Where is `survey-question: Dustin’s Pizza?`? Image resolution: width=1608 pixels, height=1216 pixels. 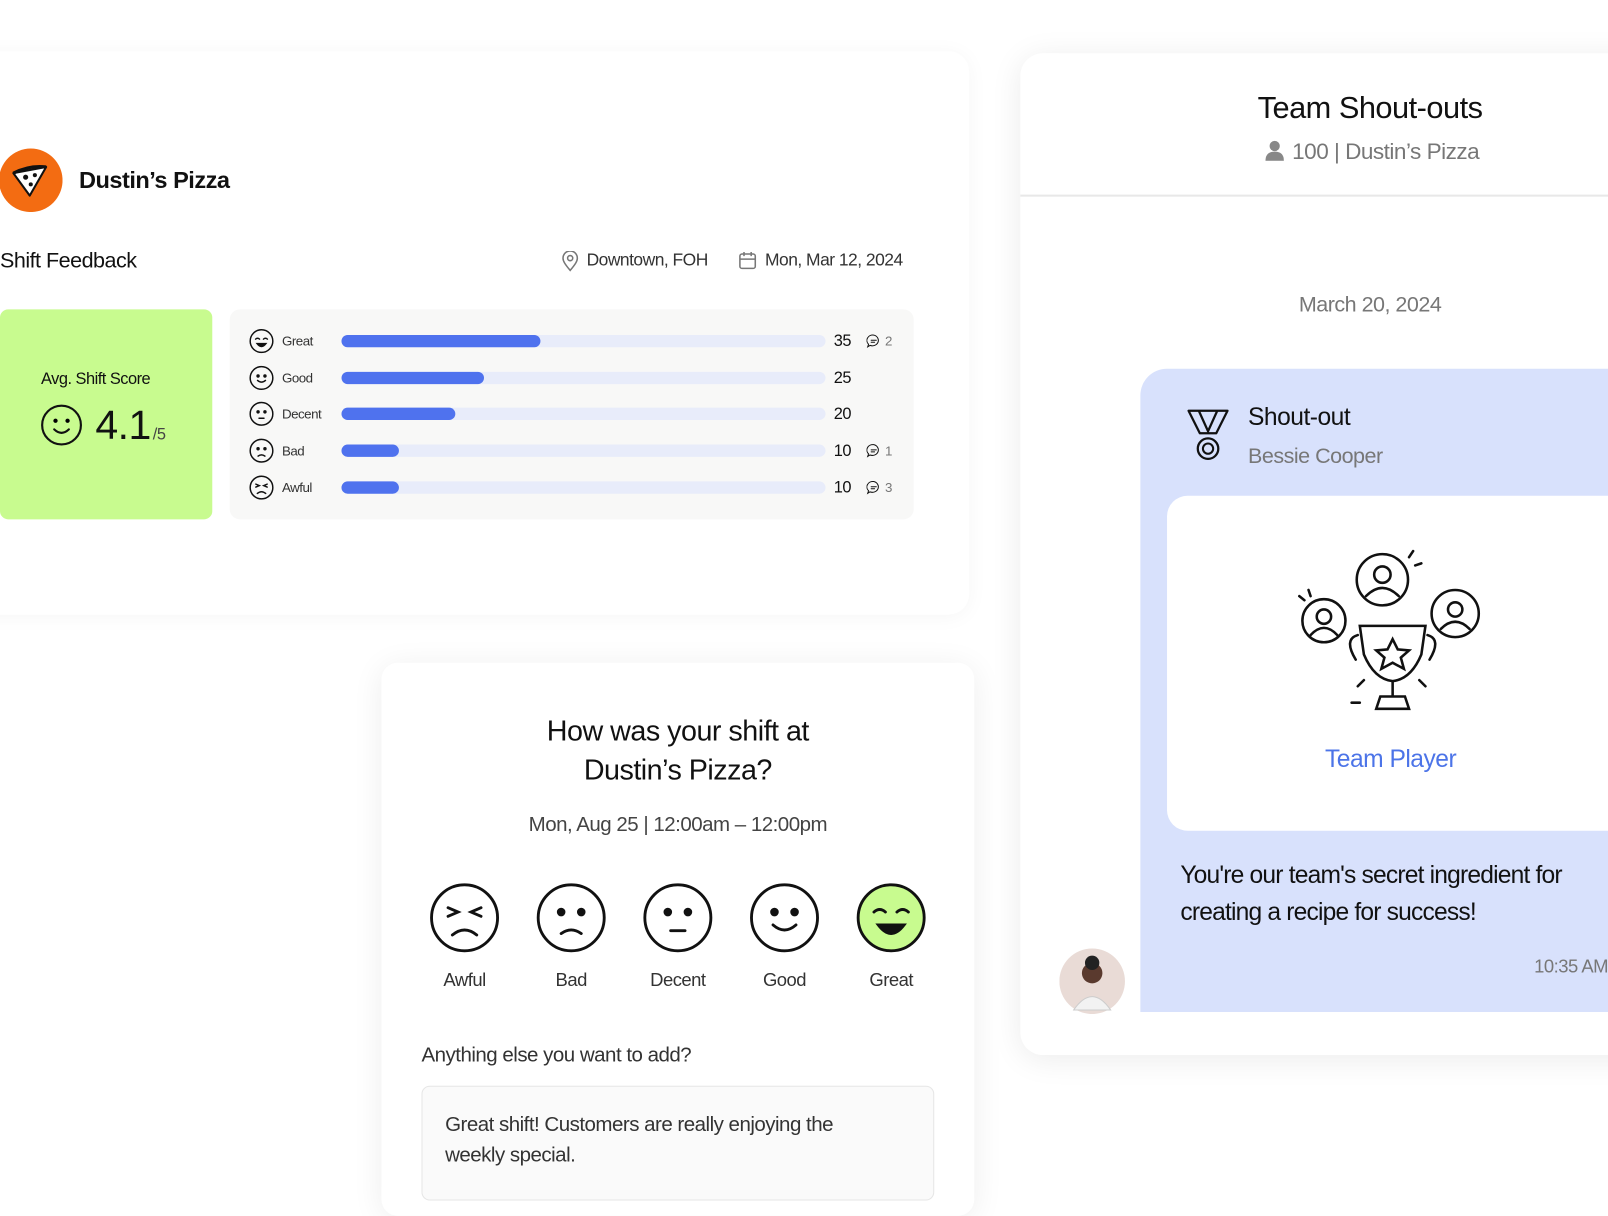
survey-question: Dustin’s Pizza? is located at coordinates (678, 769).